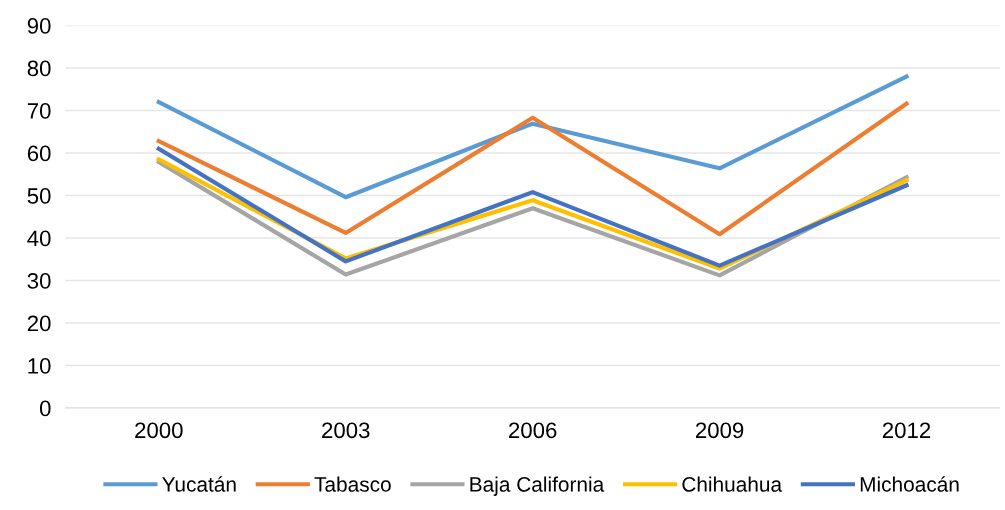 The image size is (1005, 510). Describe the element at coordinates (352, 484) in the screenshot. I see `legend-label: Tabasco` at that location.